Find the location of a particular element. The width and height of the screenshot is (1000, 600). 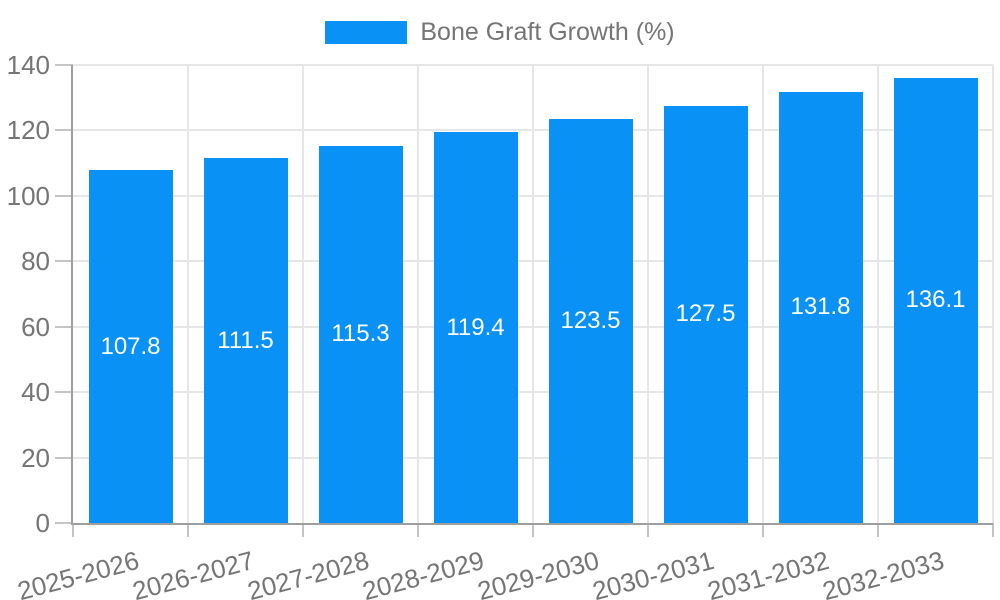

bar: 115.3 is located at coordinates (360, 334).